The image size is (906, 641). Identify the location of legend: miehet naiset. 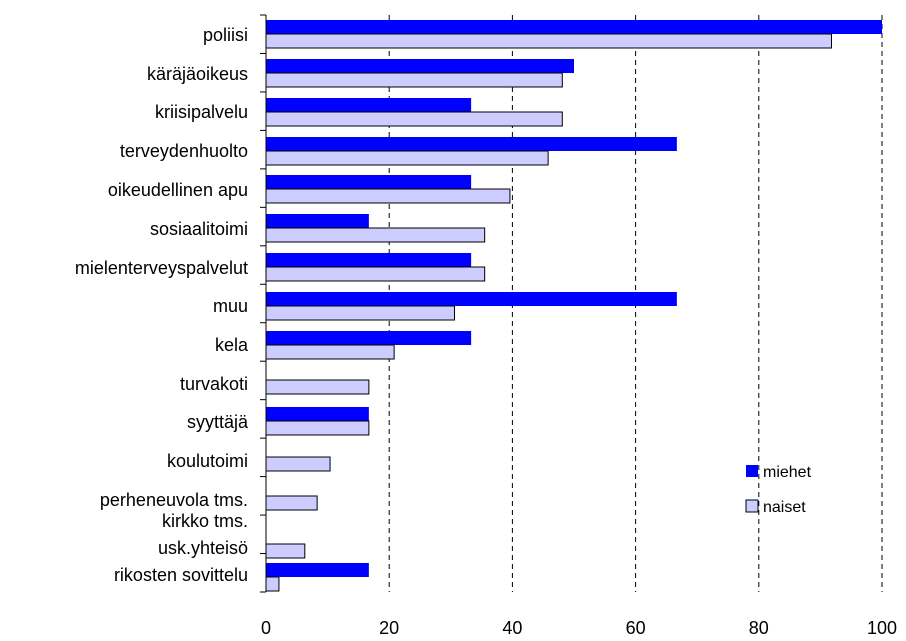
(778, 490).